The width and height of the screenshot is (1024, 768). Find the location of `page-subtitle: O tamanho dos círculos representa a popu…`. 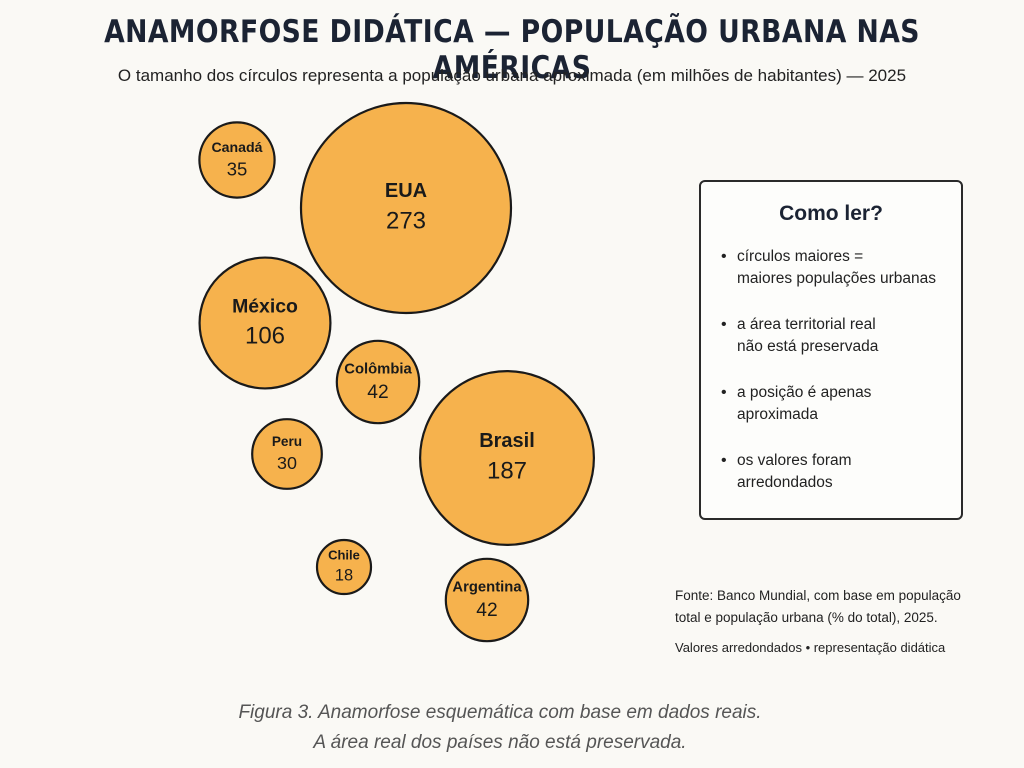

page-subtitle: O tamanho dos círculos representa a popu… is located at coordinates (512, 75).